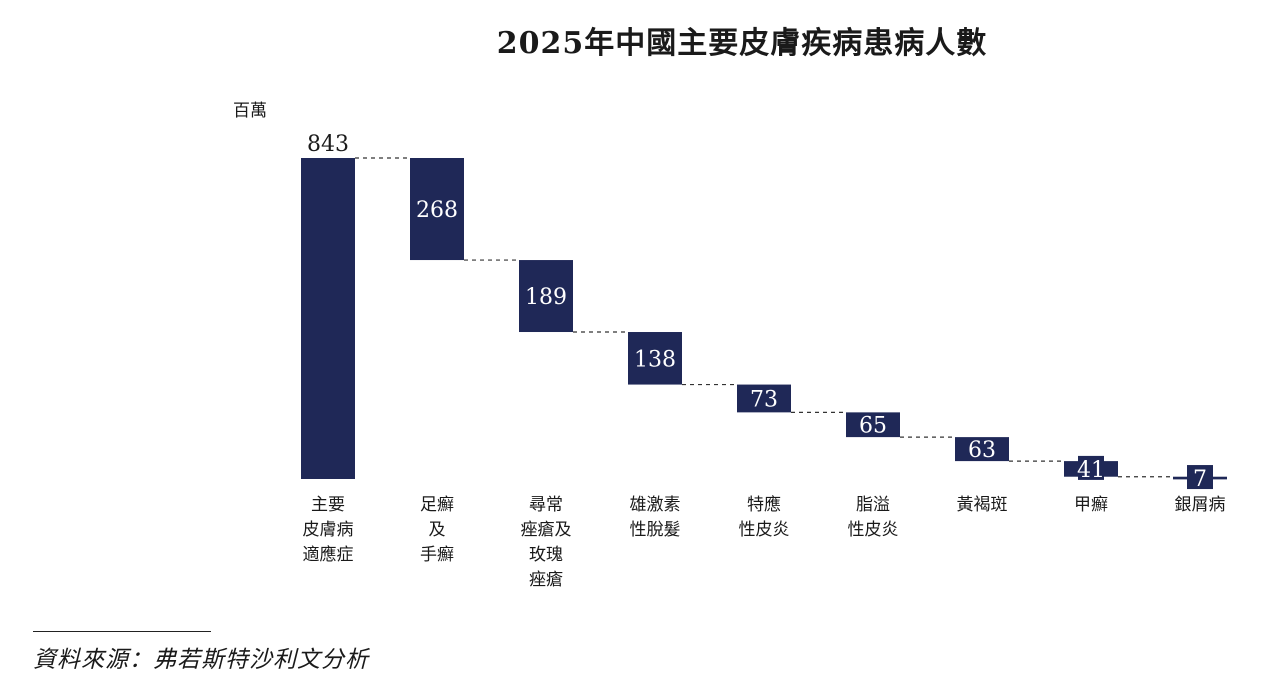  What do you see at coordinates (437, 505) in the screenshot?
I see `category-label: 足癬` at bounding box center [437, 505].